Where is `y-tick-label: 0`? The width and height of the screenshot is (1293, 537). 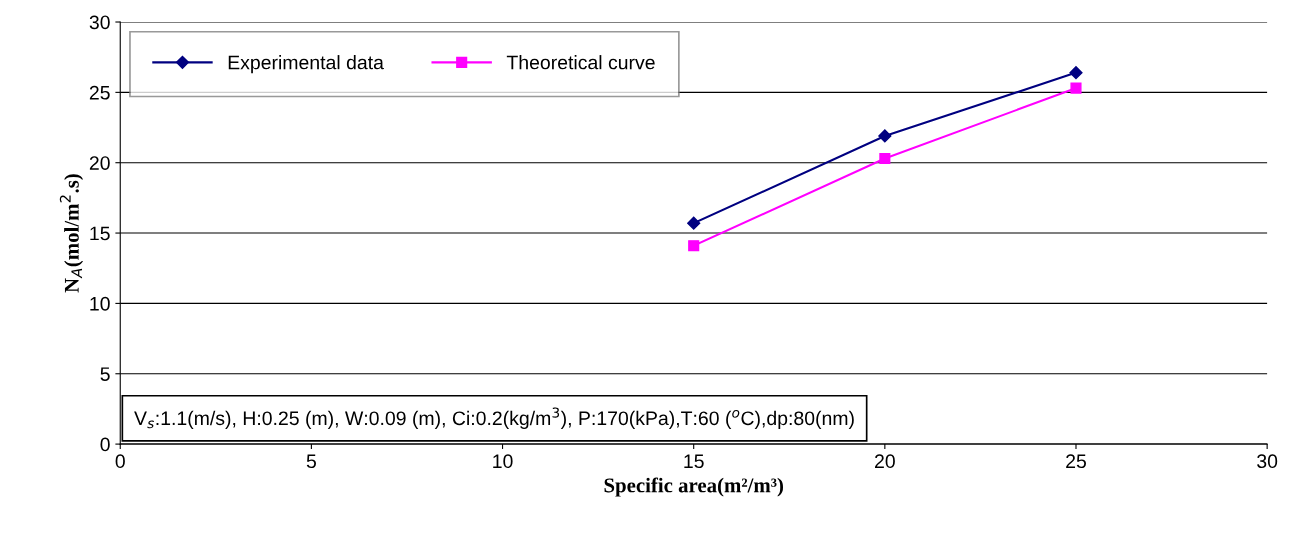
y-tick-label: 0 is located at coordinates (105, 444).